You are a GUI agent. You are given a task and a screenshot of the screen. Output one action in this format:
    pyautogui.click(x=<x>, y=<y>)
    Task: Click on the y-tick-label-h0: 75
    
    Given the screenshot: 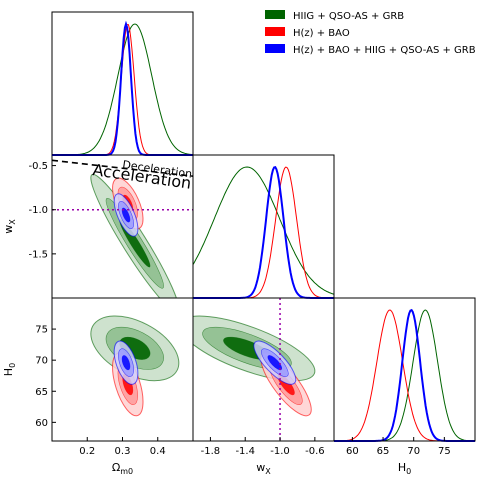 What is the action you would take?
    pyautogui.click(x=41, y=330)
    